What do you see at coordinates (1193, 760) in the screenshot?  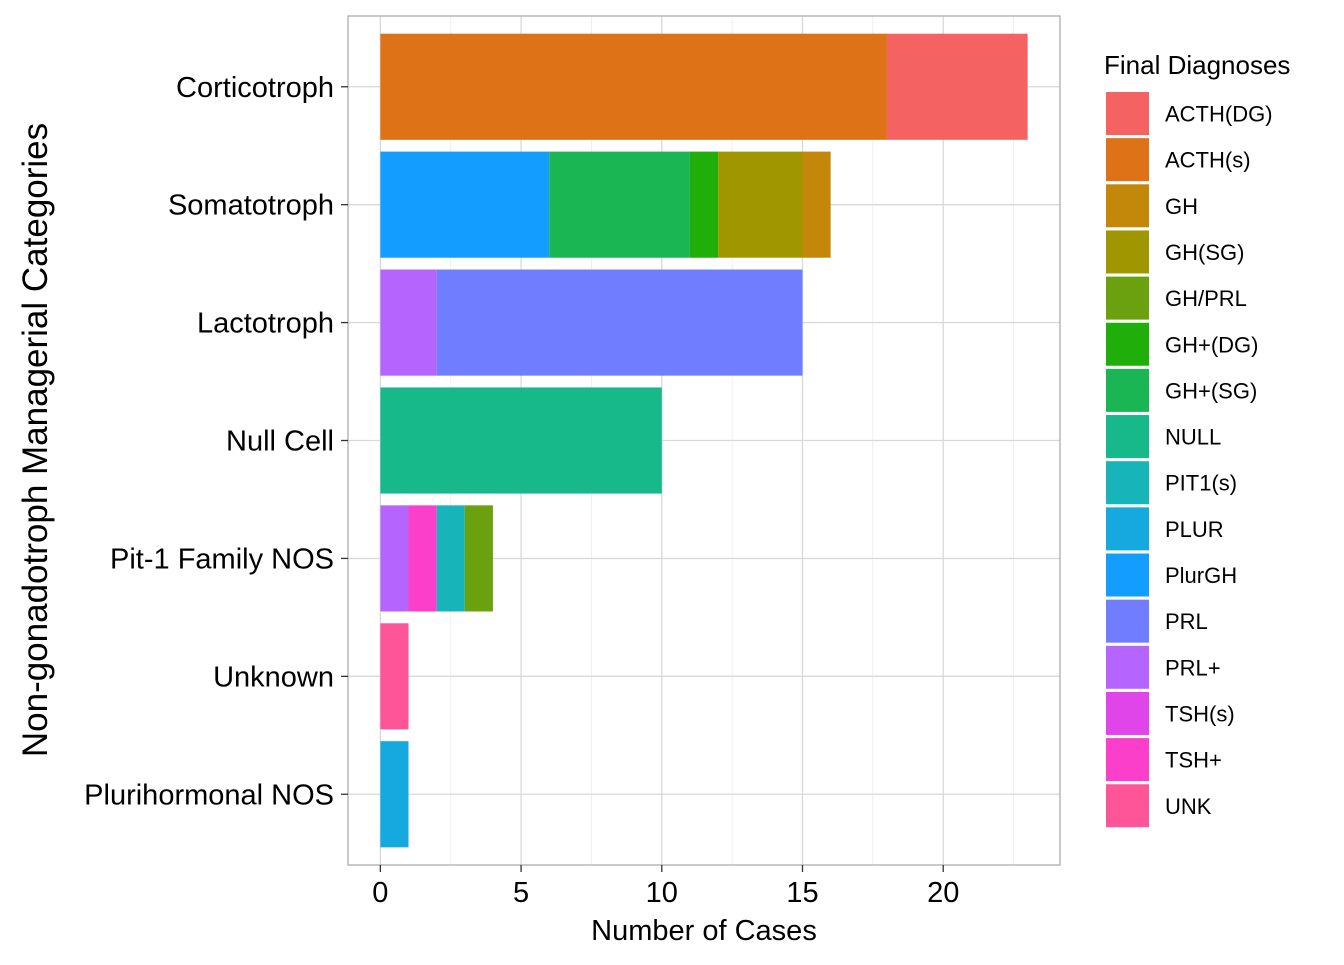 I see `legend-label: TSH+` at bounding box center [1193, 760].